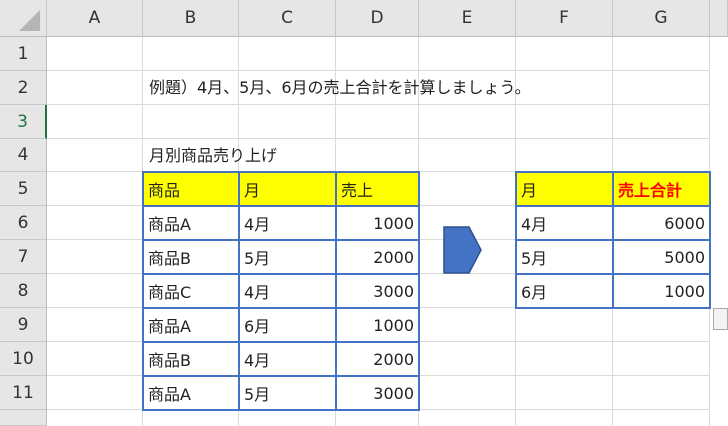  What do you see at coordinates (23, 257) in the screenshot?
I see `row-header-7: 7` at bounding box center [23, 257].